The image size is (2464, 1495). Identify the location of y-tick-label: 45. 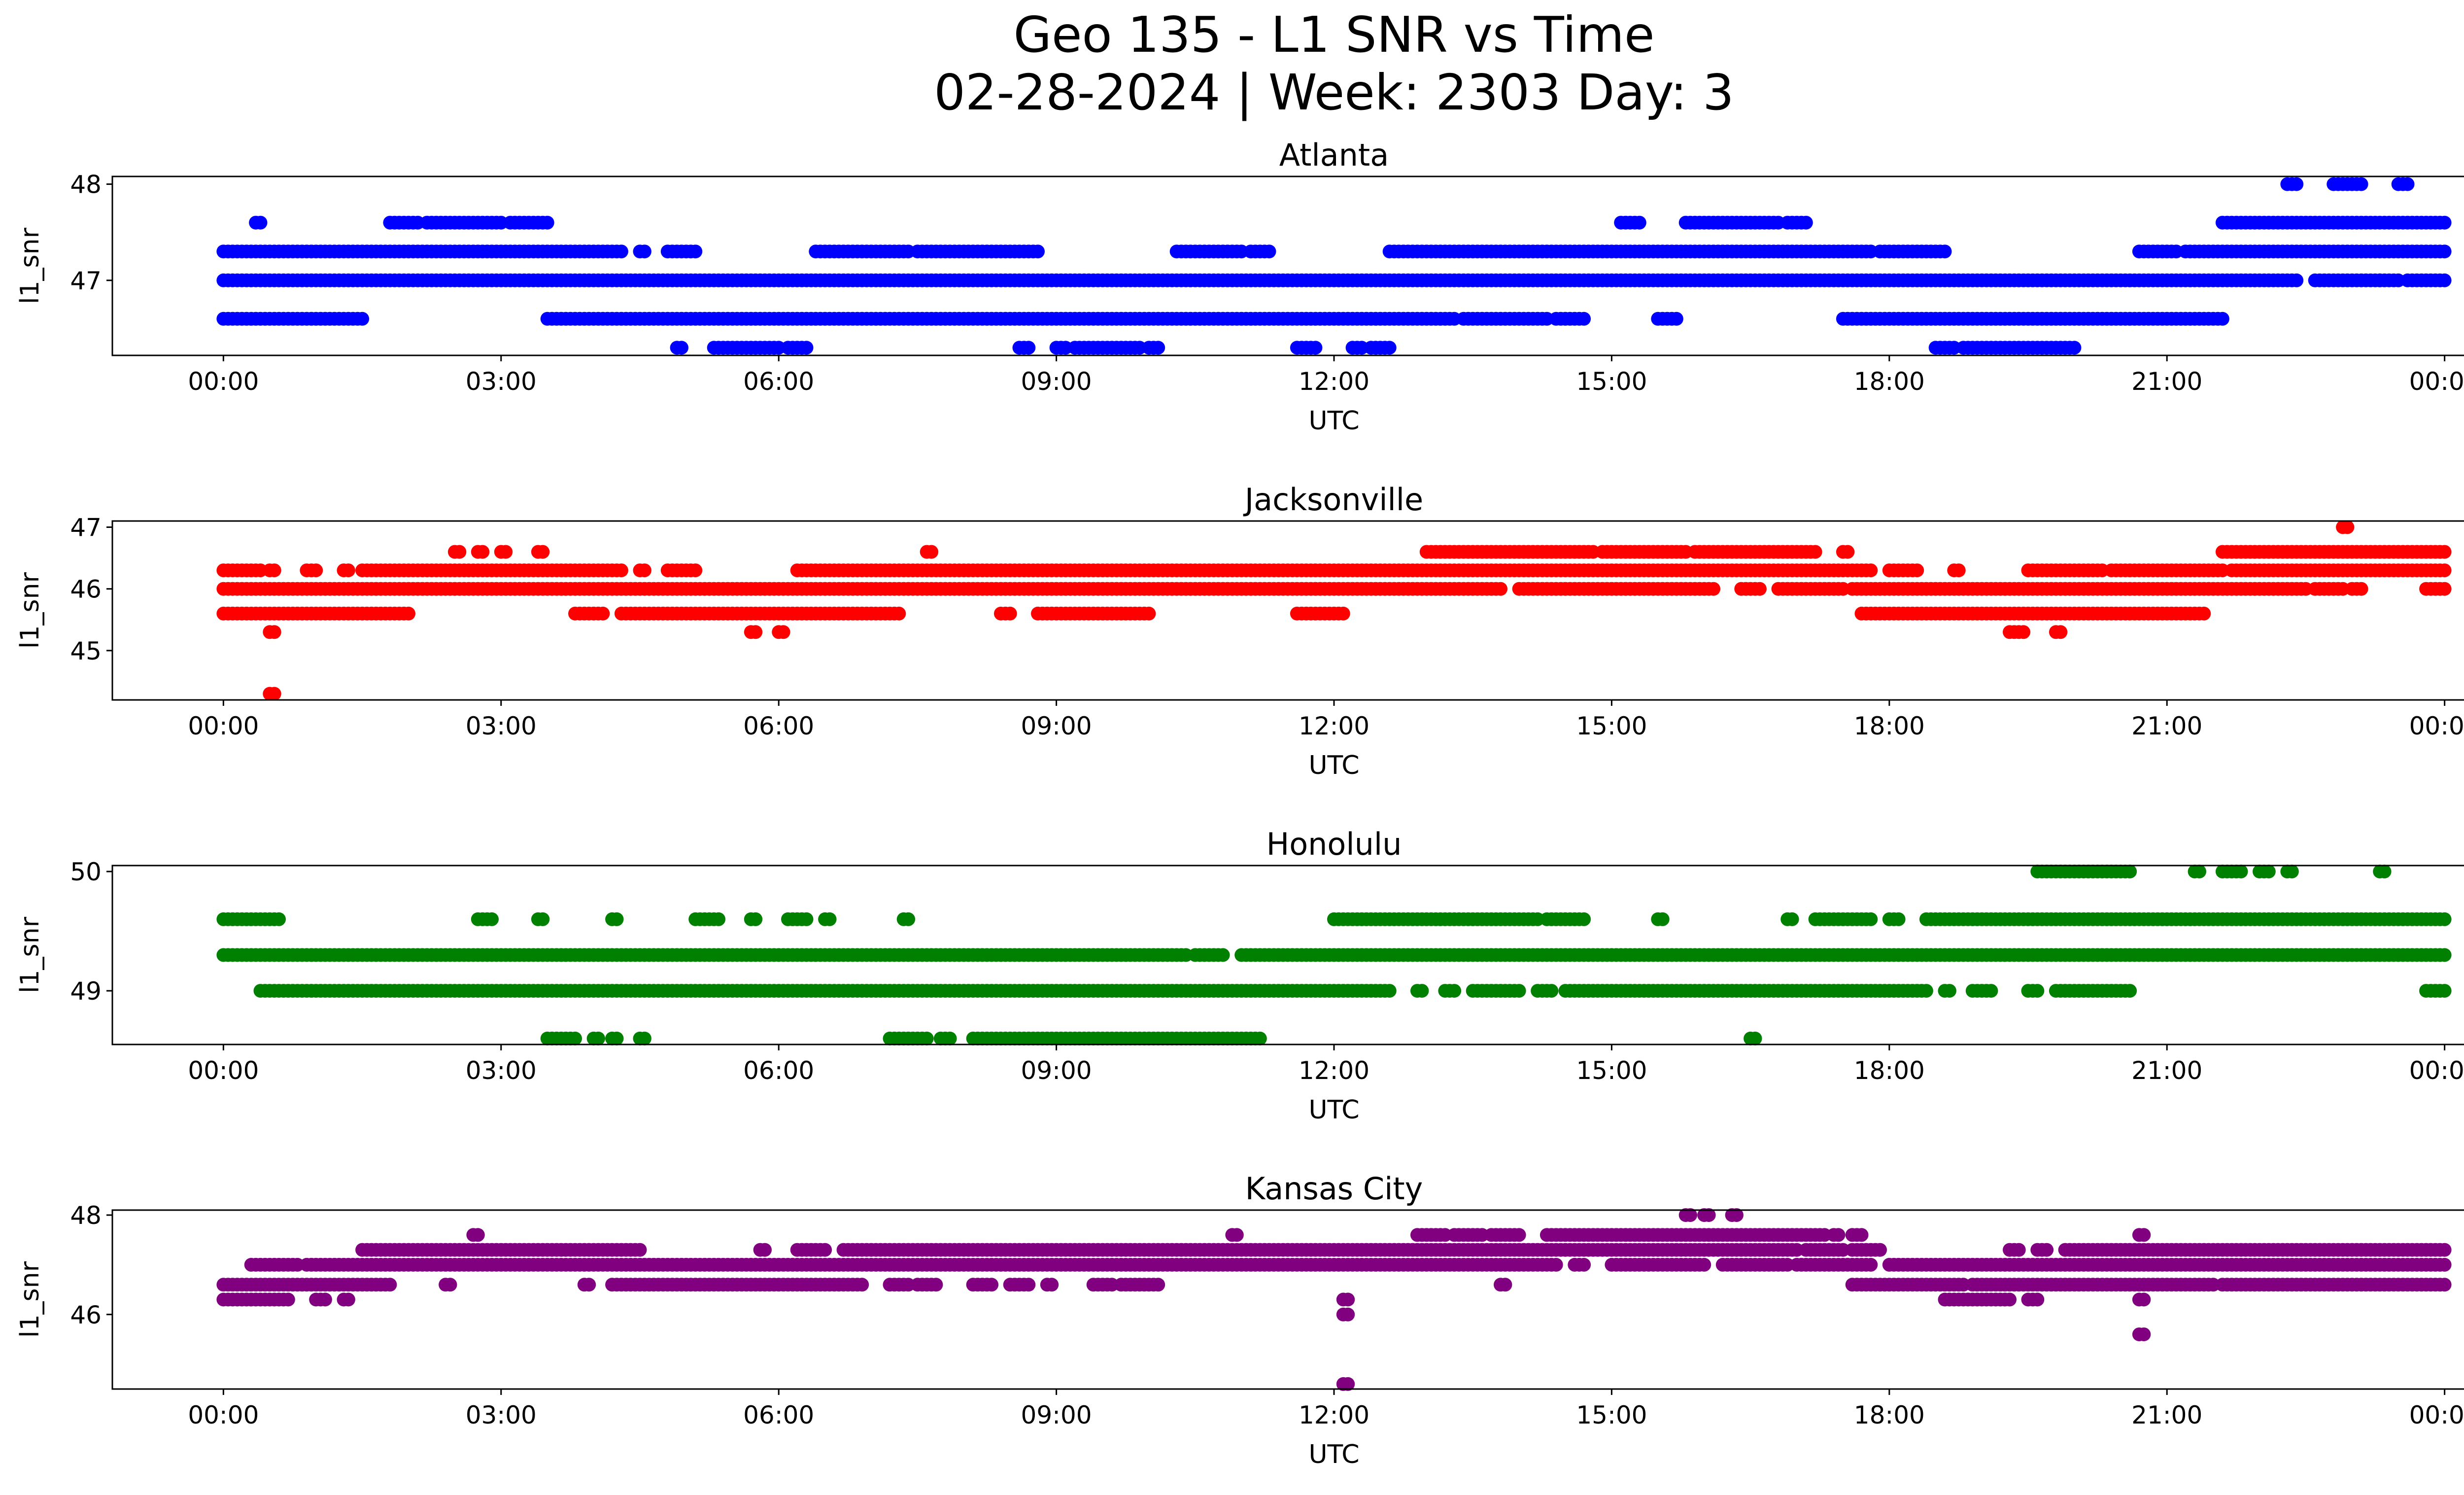
(86, 651).